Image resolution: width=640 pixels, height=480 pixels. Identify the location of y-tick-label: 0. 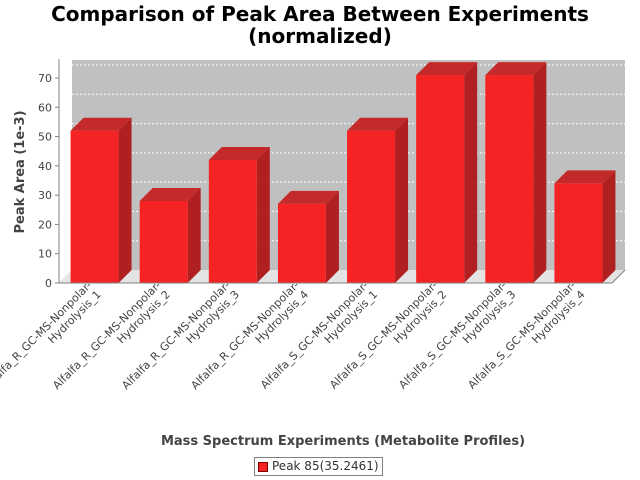
(48, 283).